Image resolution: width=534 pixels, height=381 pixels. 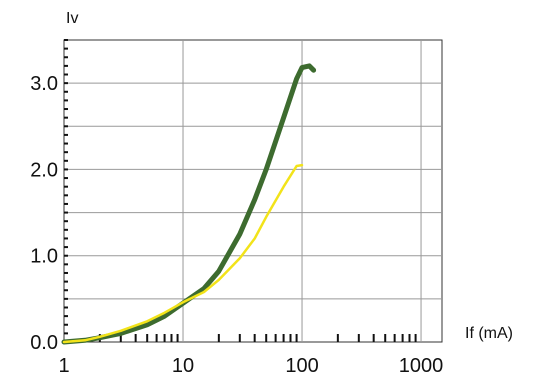 I want to click on y-tick-label: 0.0, so click(x=44, y=343).